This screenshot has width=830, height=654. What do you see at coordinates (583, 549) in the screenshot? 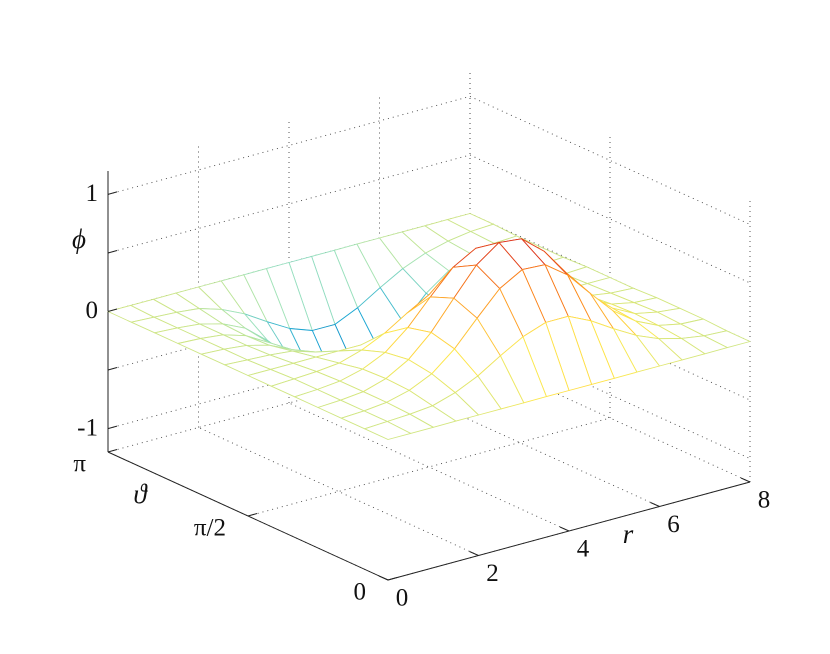
I see `x-tick-label: 4` at bounding box center [583, 549].